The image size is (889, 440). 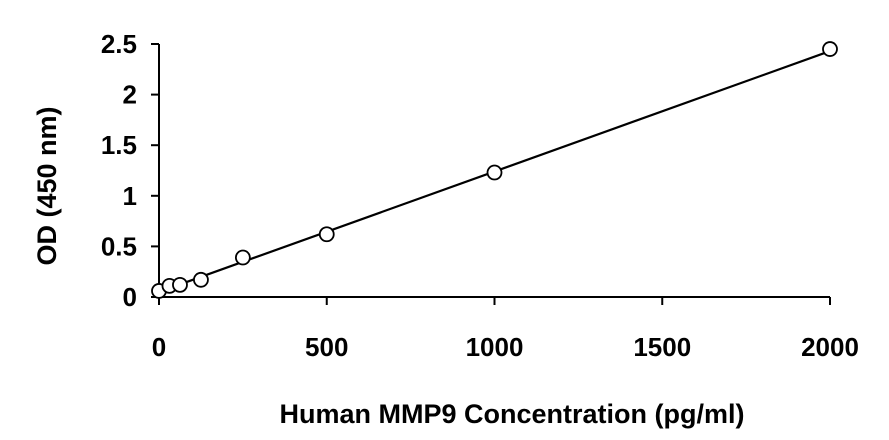 I want to click on y-tick-label: 1, so click(x=130, y=196).